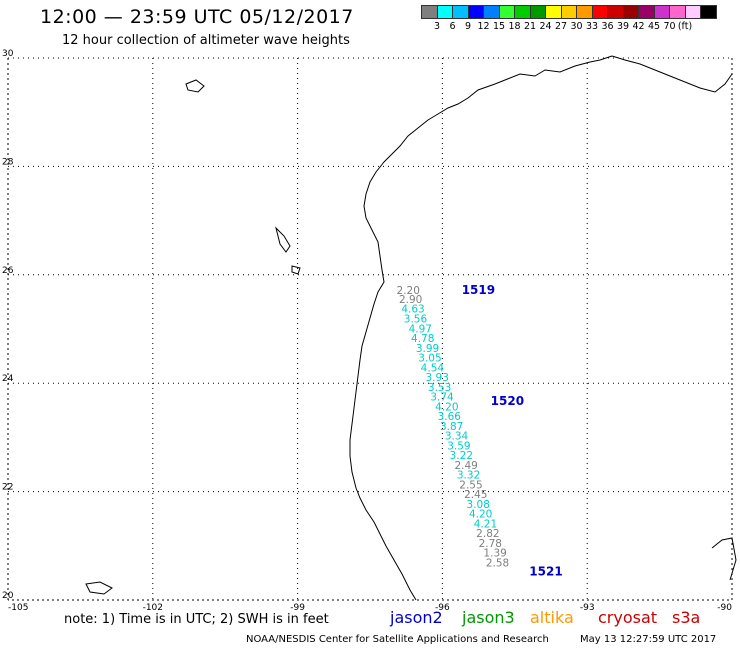 The width and height of the screenshot is (740, 650). Describe the element at coordinates (465, 466) in the screenshot. I see `wave-height-value: 2.49` at that location.